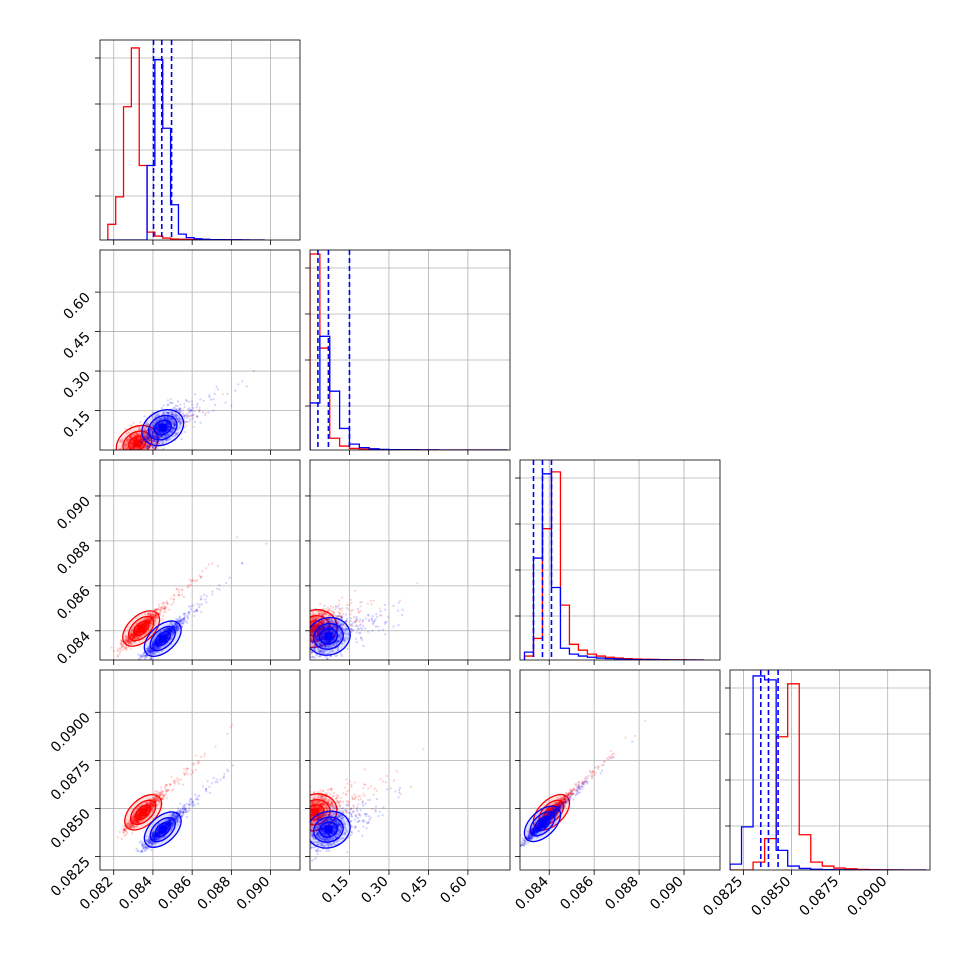 Image resolution: width=970 pixels, height=970 pixels. What do you see at coordinates (137, 443) in the screenshot?
I see `density-peak-red` at bounding box center [137, 443].